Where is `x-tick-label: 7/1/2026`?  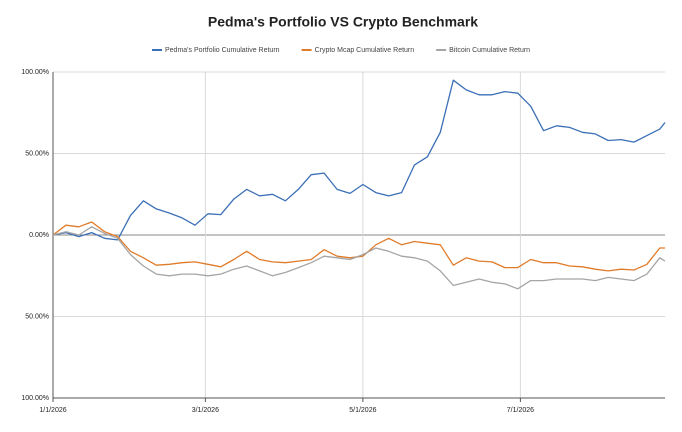
x-tick-label: 7/1/2026 is located at coordinates (520, 410).